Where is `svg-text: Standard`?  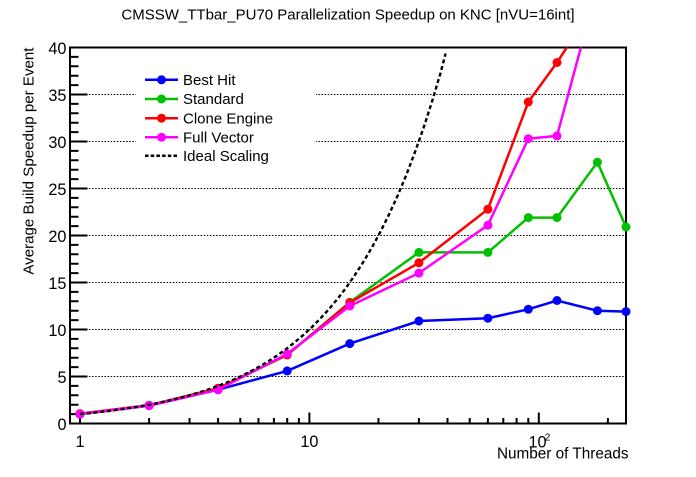 svg-text: Standard is located at coordinates (213, 99).